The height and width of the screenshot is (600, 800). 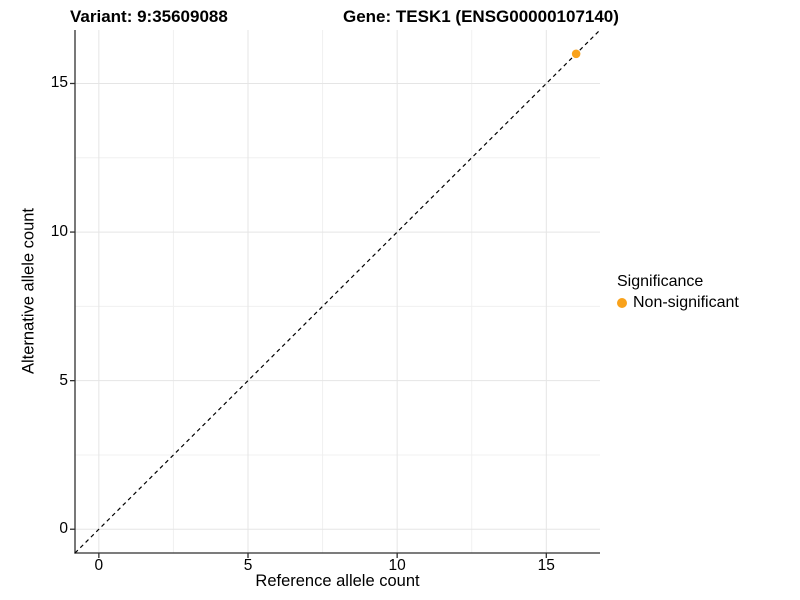 What do you see at coordinates (622, 302) in the screenshot?
I see `legend-dot-icon` at bounding box center [622, 302].